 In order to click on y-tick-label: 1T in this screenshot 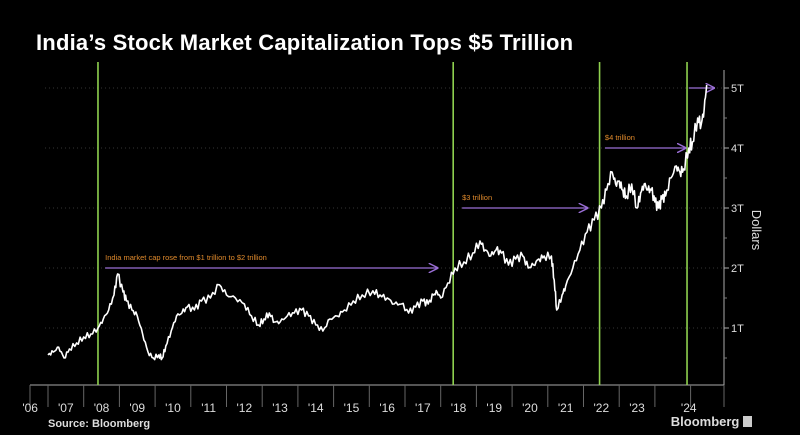, I will do `click(737, 329)`.